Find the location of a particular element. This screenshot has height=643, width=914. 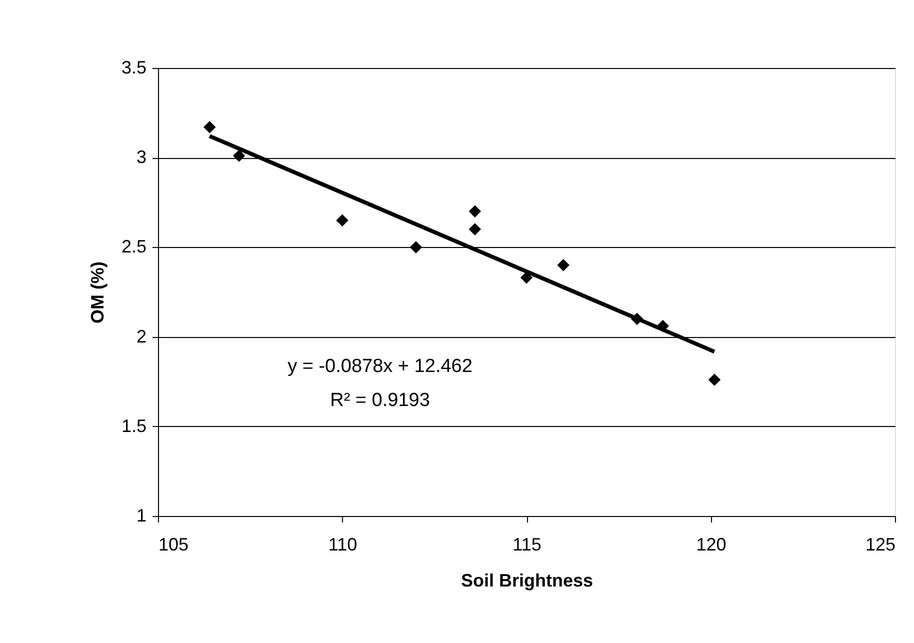

annotation: R² = 0.9193 is located at coordinates (380, 400).